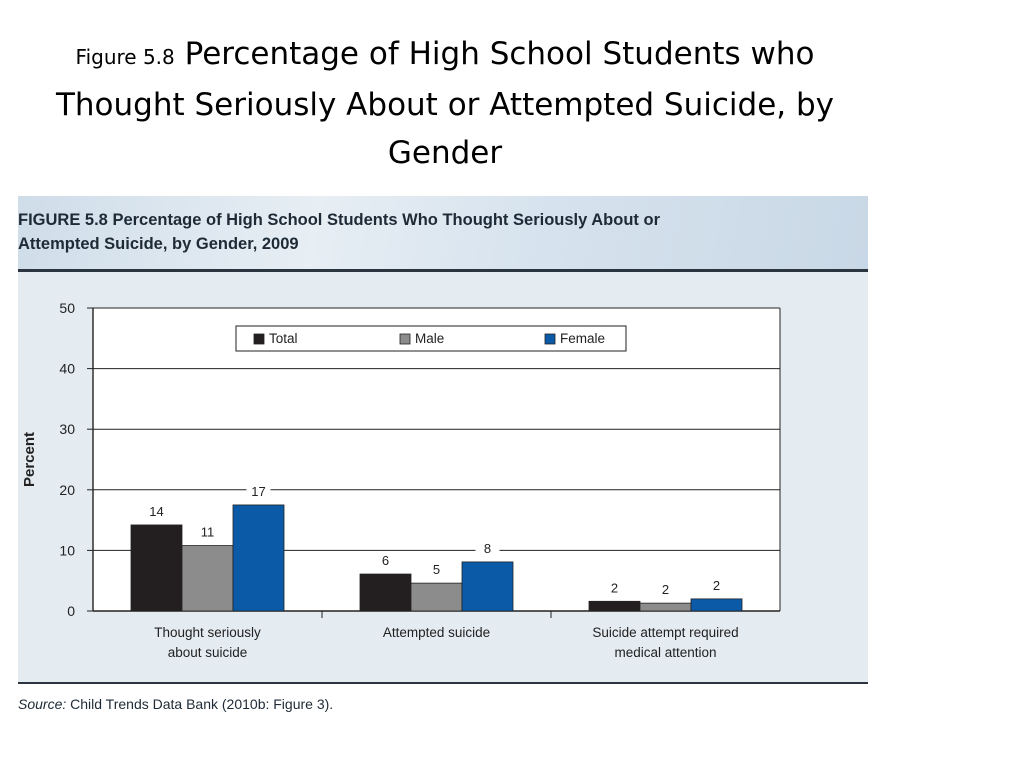 The image size is (1024, 768). I want to click on data-label: 14, so click(156, 511).